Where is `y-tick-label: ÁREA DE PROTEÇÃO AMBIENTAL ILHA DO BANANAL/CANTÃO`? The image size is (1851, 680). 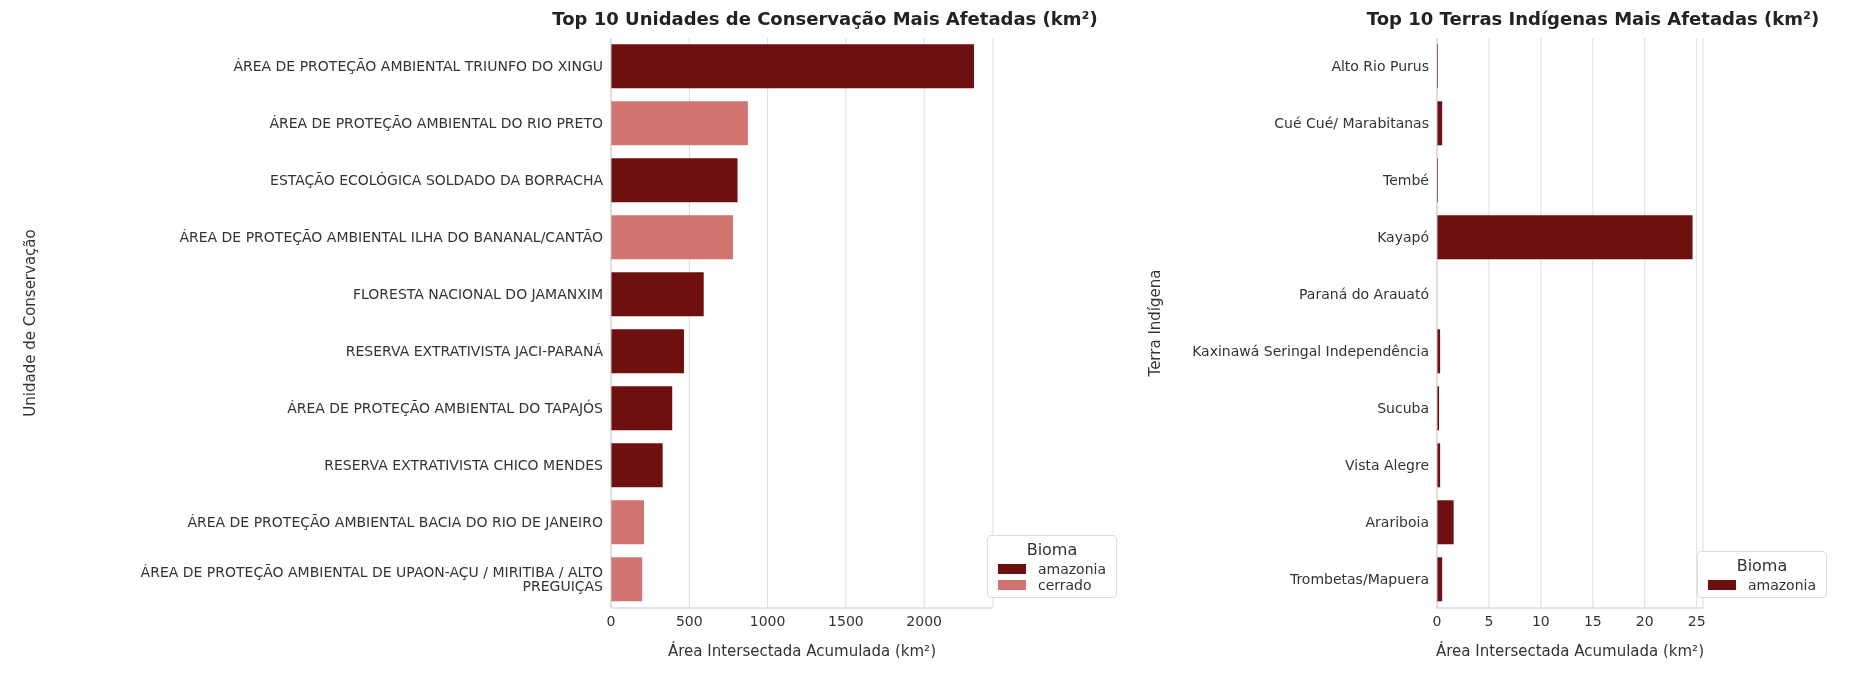
y-tick-label: ÁREA DE PROTEÇÃO AMBIENTAL ILHA DO BANANAL/CANTÃO is located at coordinates (391, 237).